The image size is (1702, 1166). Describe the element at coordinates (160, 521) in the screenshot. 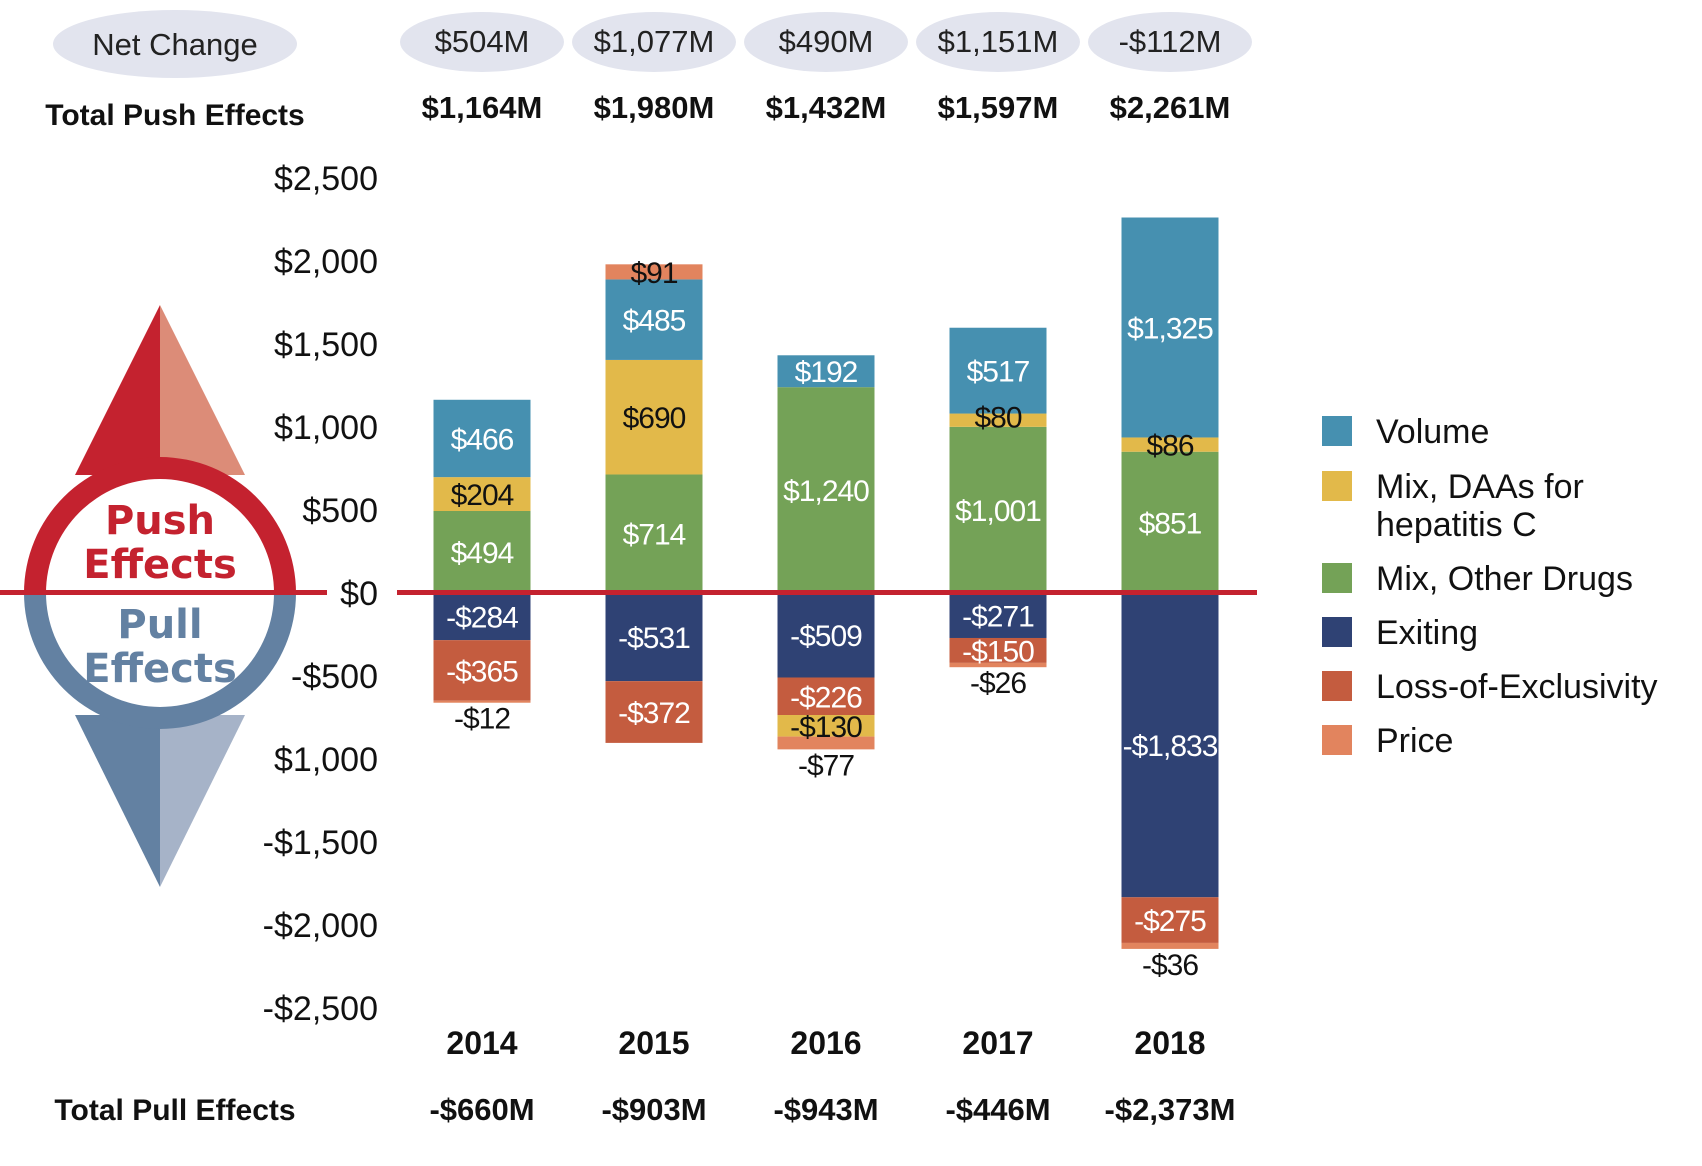

I see `push-label-line1: Push` at that location.